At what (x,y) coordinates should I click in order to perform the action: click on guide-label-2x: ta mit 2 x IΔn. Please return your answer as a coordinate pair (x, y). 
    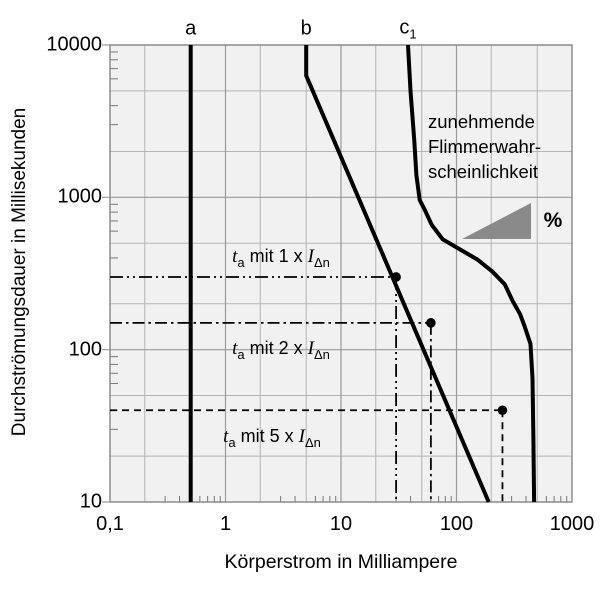
    Looking at the image, I should click on (281, 350).